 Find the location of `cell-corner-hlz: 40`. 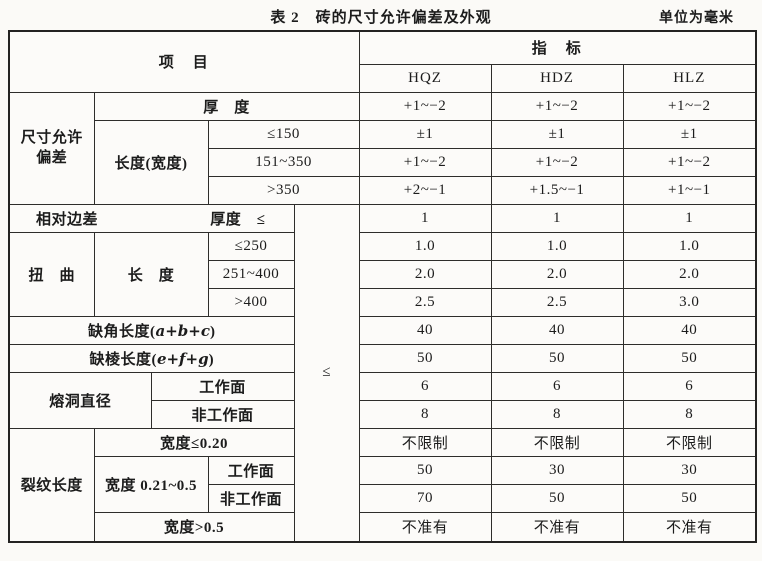

cell-corner-hlz: 40 is located at coordinates (689, 330).